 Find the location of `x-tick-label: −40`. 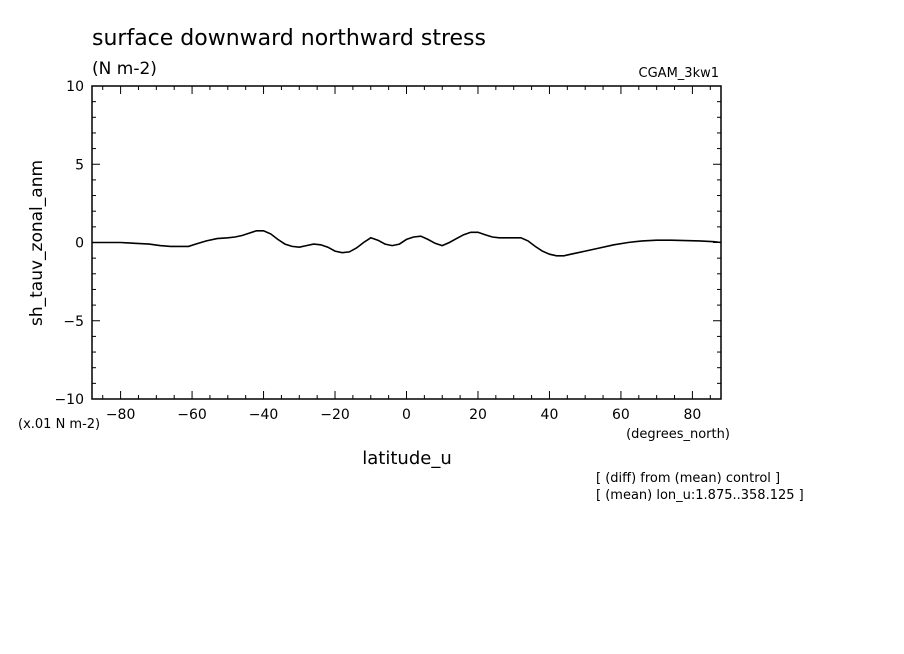

x-tick-label: −40 is located at coordinates (264, 415).